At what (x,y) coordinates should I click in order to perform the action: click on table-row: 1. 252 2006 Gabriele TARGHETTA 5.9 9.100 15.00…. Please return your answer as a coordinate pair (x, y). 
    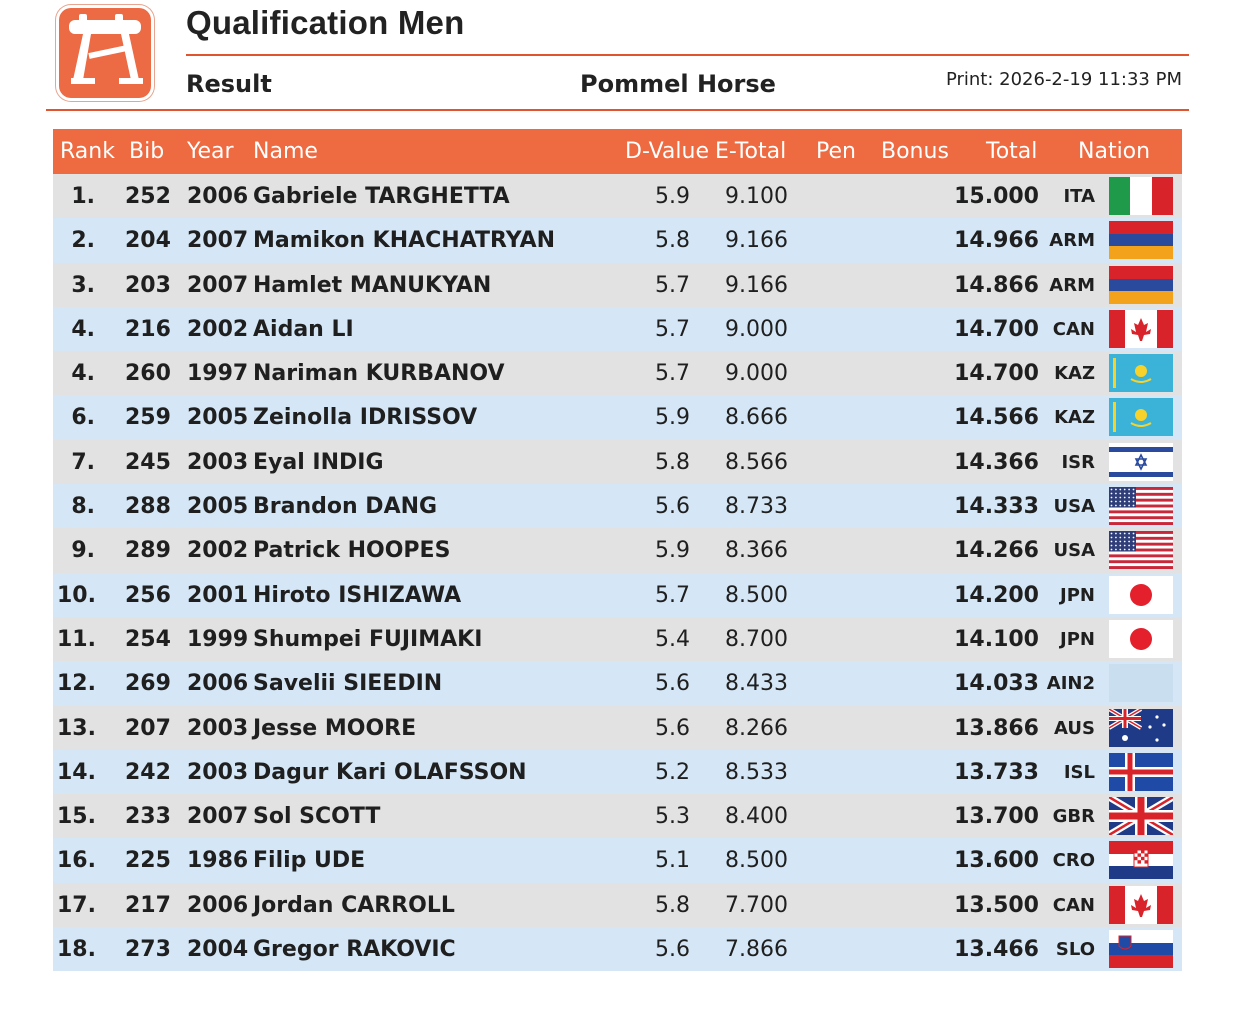
    Looking at the image, I should click on (617, 196).